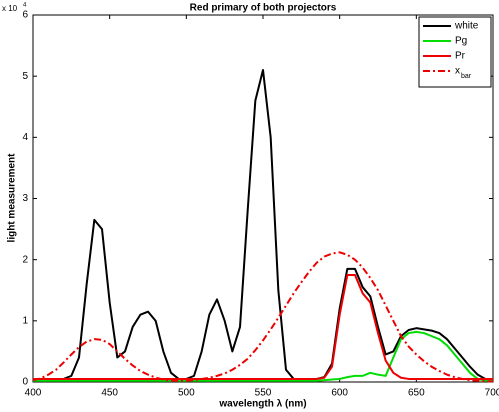 This screenshot has width=499, height=412. Describe the element at coordinates (262, 404) in the screenshot. I see `x-axis-label: wavelength λ (nm)` at that location.